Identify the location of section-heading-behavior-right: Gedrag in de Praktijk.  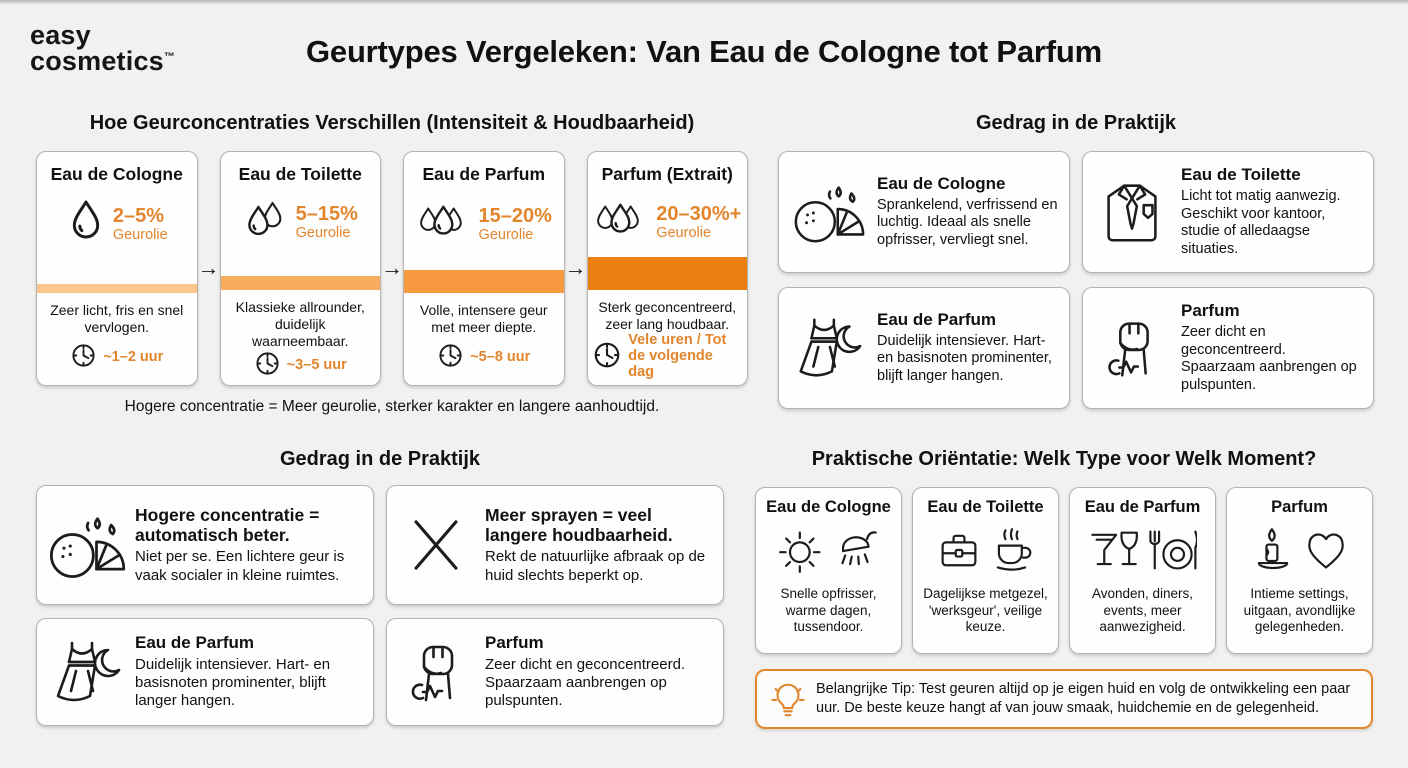
(1076, 123).